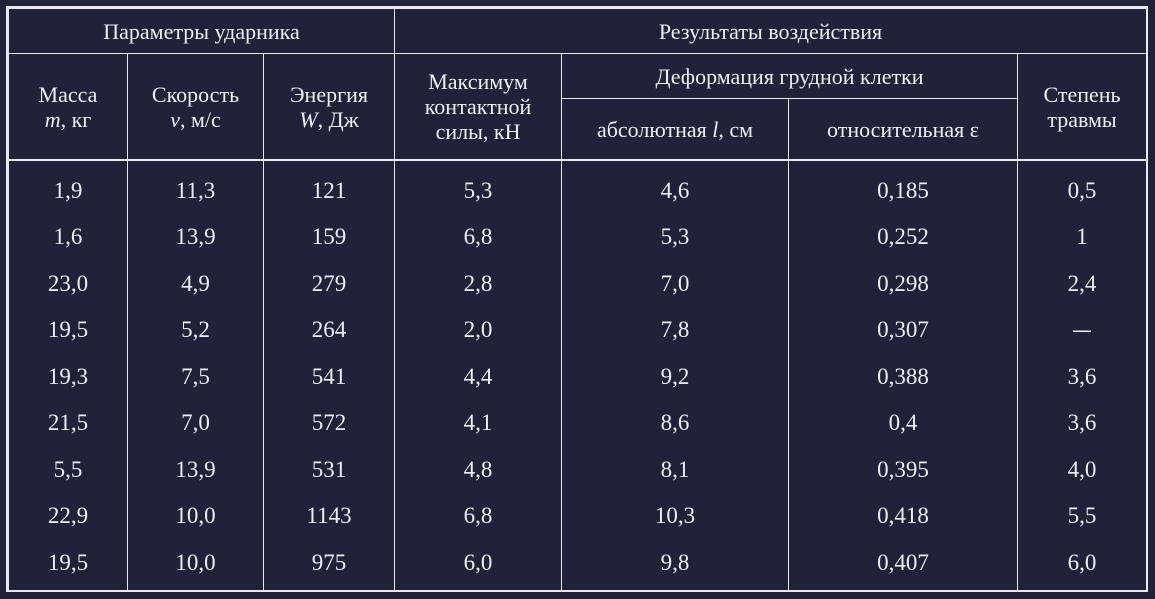  What do you see at coordinates (195, 283) in the screenshot?
I see `cell-speed: 4,9` at bounding box center [195, 283].